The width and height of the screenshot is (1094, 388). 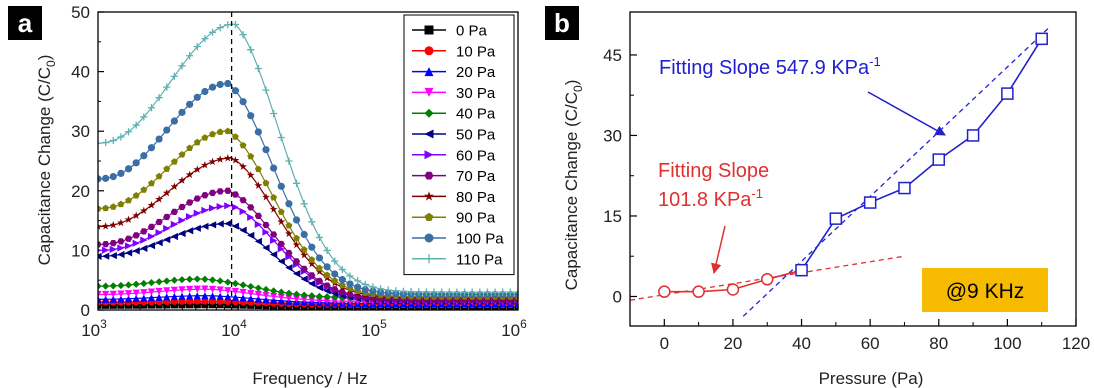 What do you see at coordinates (80, 250) in the screenshot?
I see `panel-a-y-tick-label: 10` at bounding box center [80, 250].